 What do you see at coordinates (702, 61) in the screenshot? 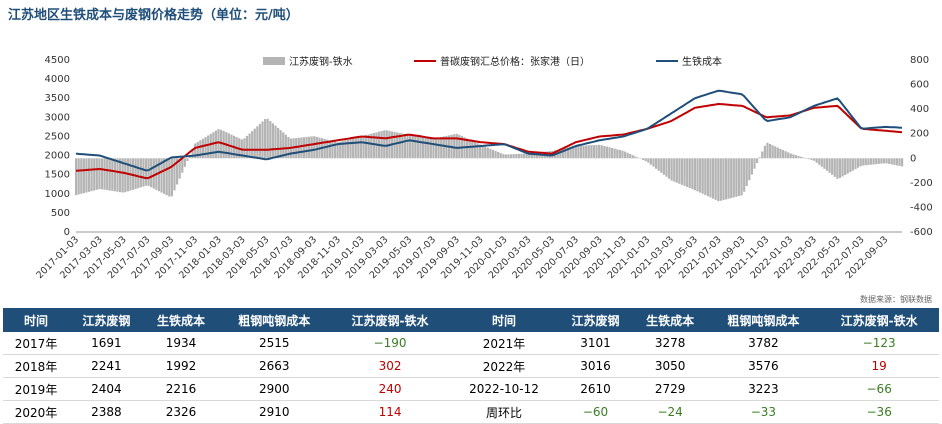
I see `legend-label: 生铁成本` at bounding box center [702, 61].